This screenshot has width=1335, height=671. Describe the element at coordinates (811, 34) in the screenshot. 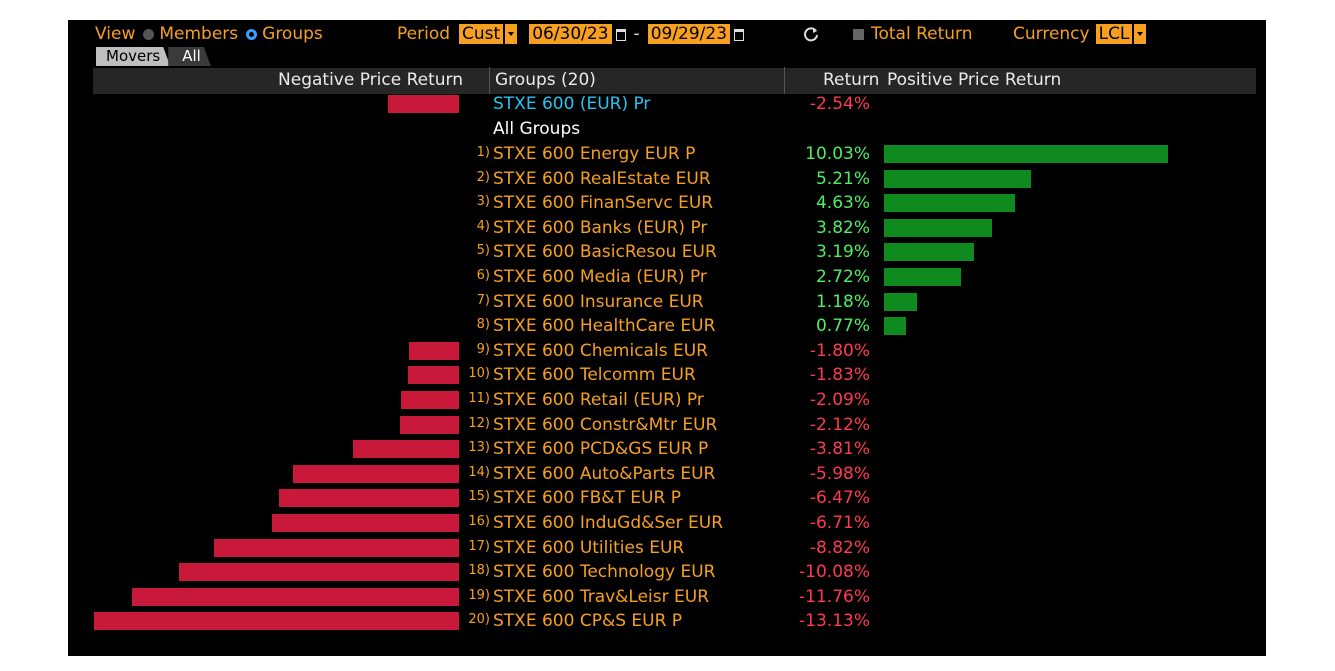

I see `refresh-icon` at that location.